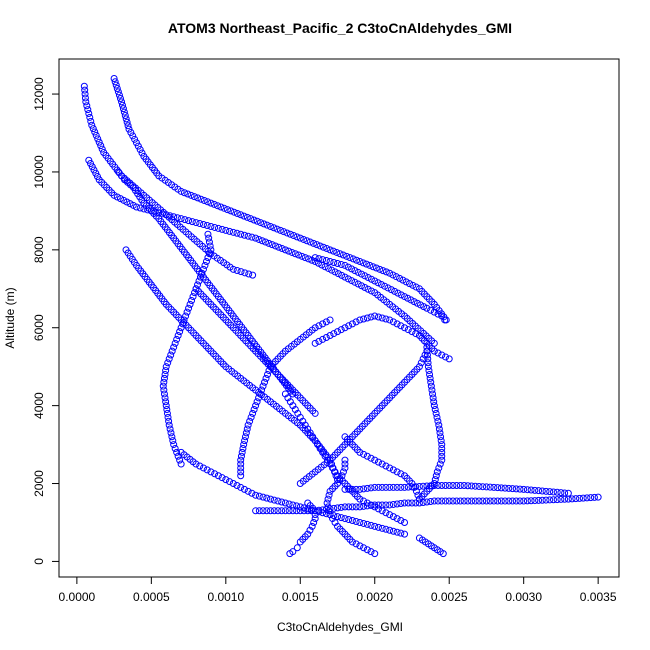  Describe the element at coordinates (39, 405) in the screenshot. I see `y-tick-label: 4000` at that location.